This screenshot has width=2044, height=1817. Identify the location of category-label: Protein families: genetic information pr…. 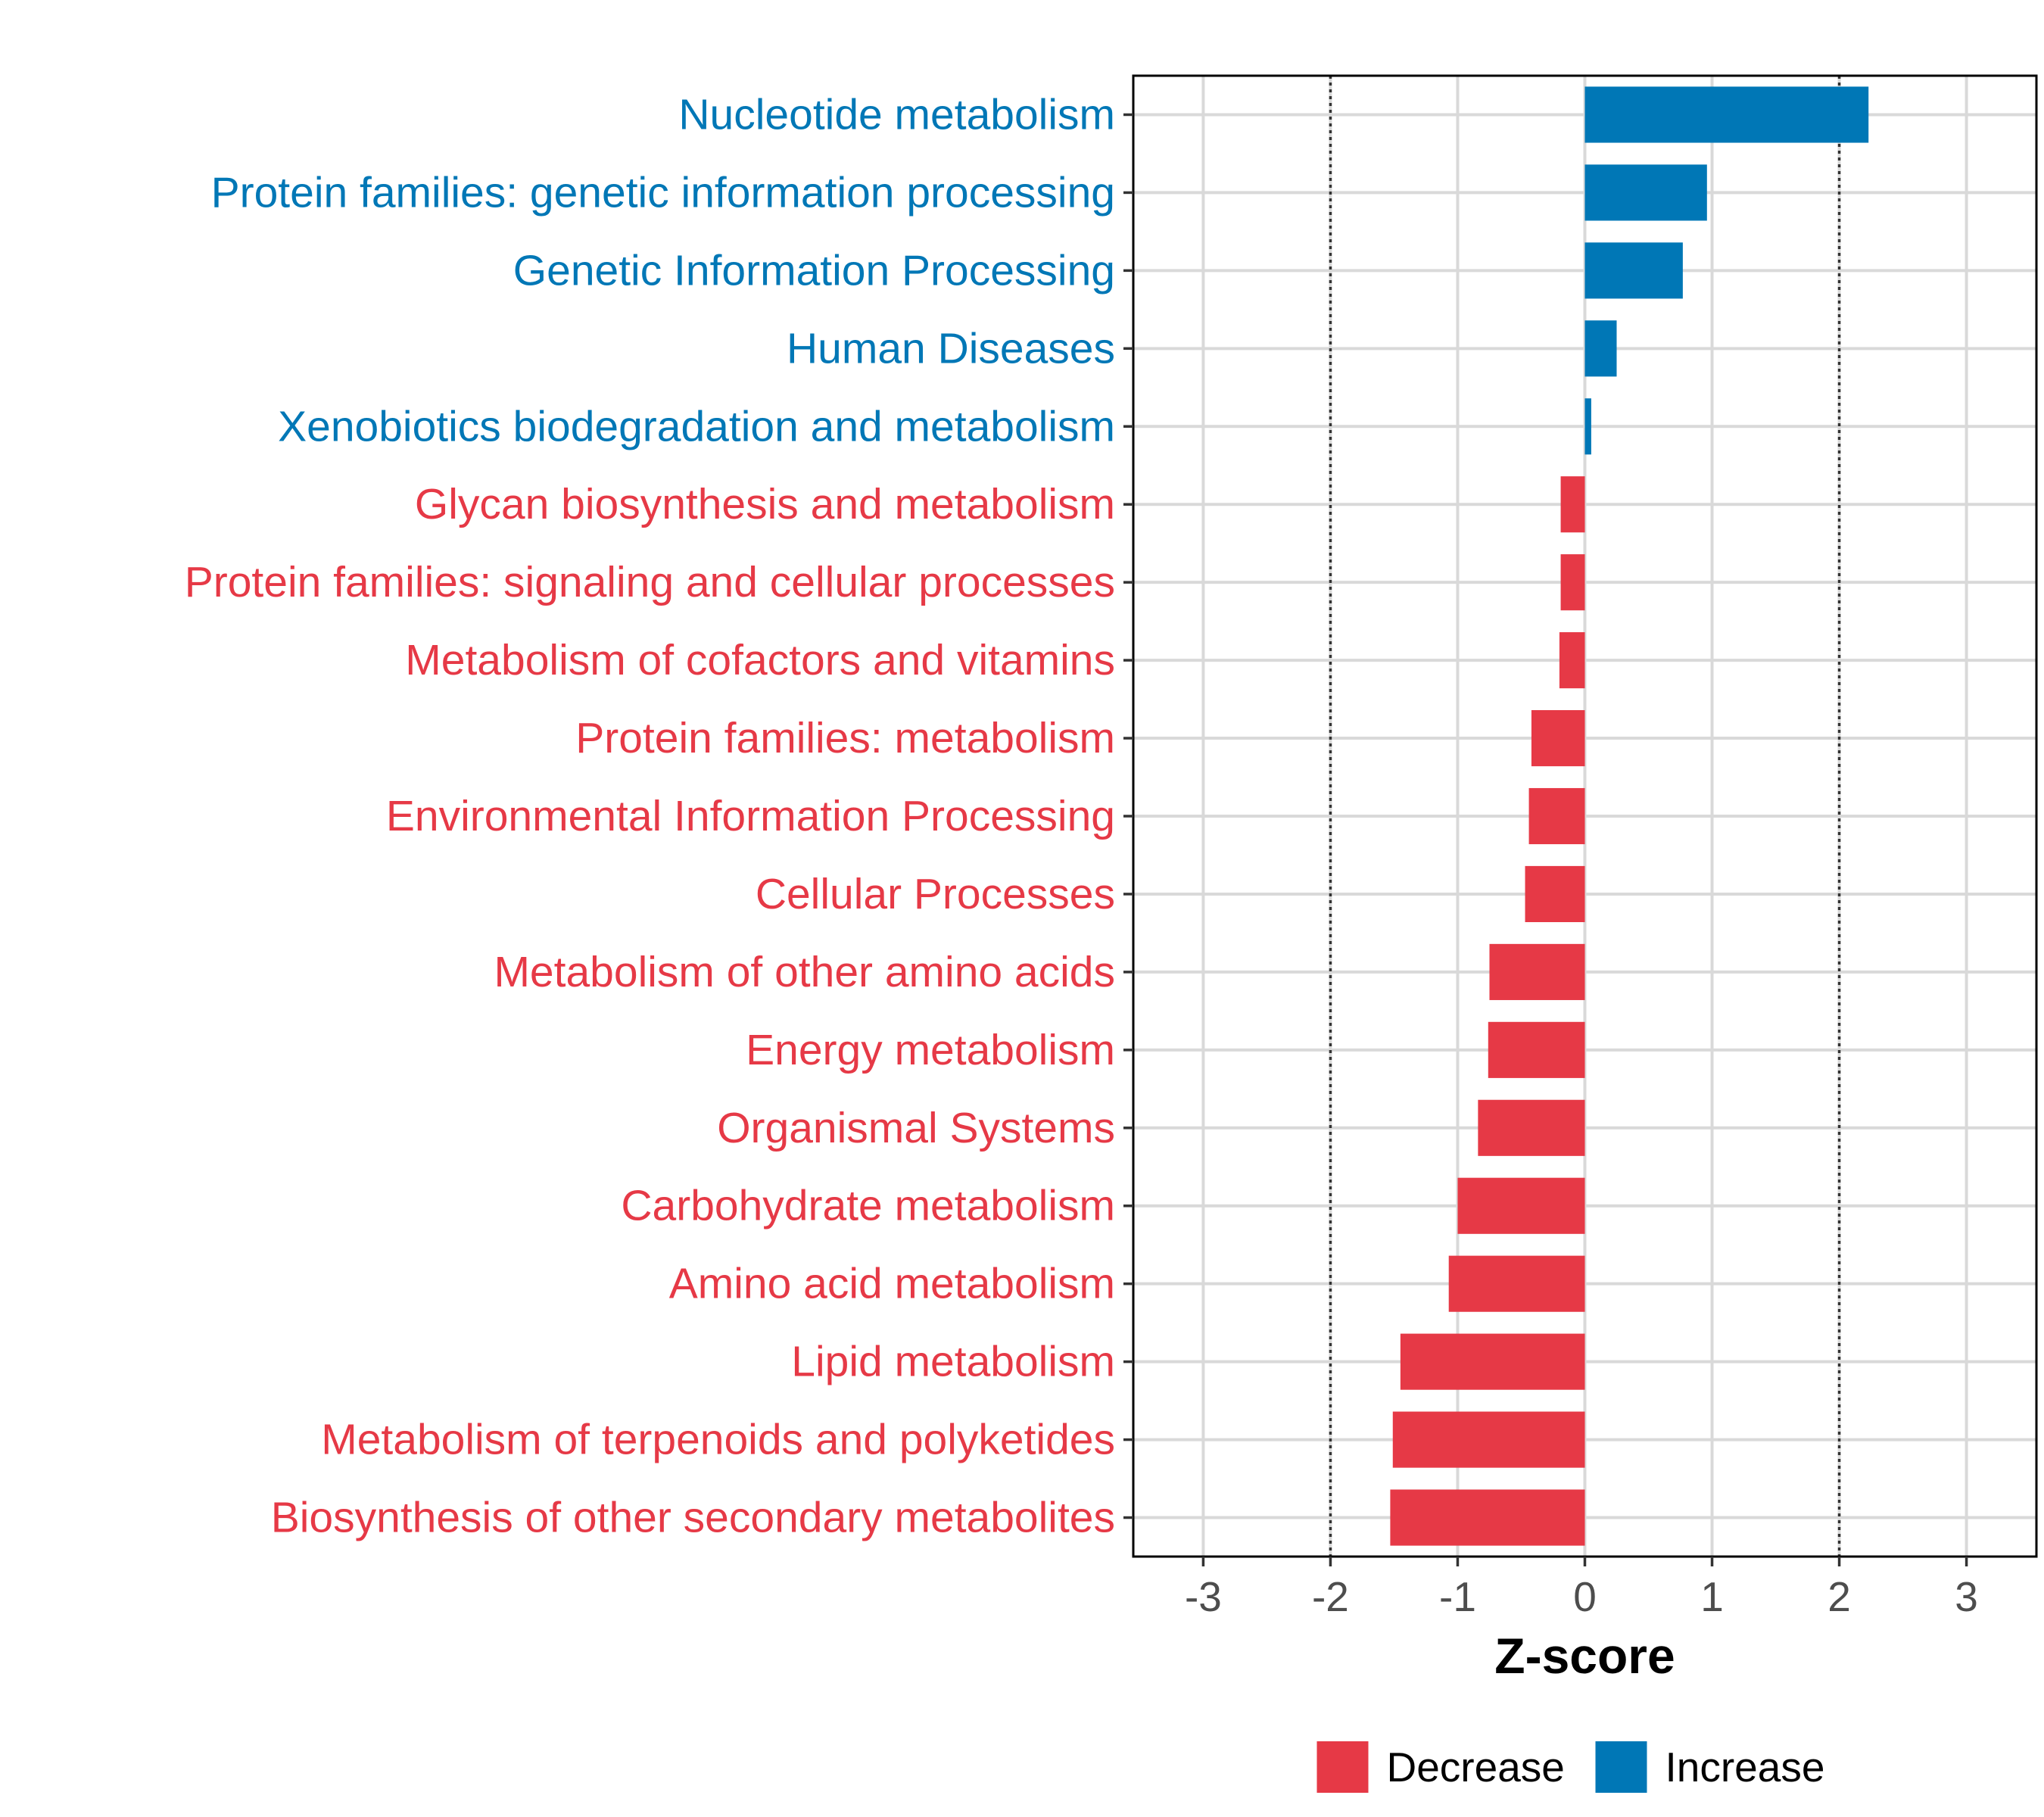
(663, 192).